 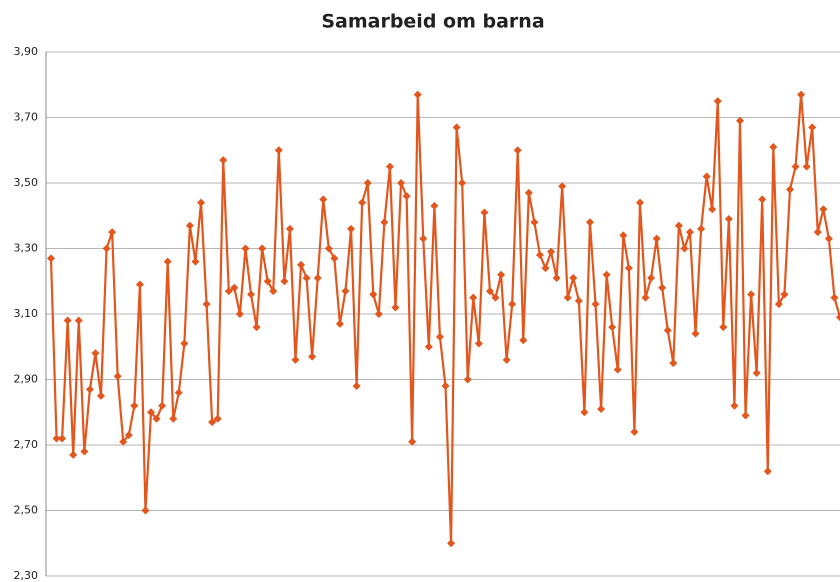 What do you see at coordinates (26, 248) in the screenshot?
I see `y-tick-label: 3,30` at bounding box center [26, 248].